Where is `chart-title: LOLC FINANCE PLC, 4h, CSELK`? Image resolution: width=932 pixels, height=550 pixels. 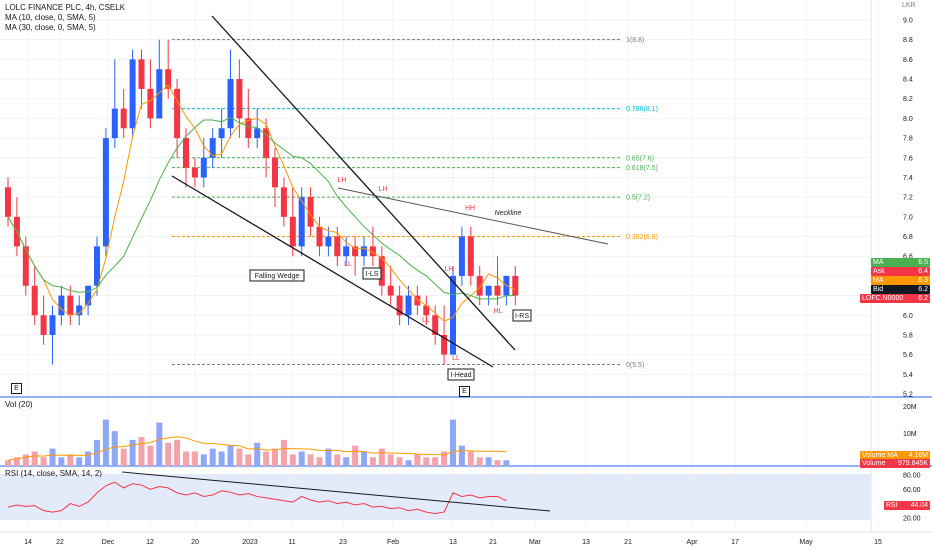
chart-title: LOLC FINANCE PLC, 4h, CSELK is located at coordinates (65, 7).